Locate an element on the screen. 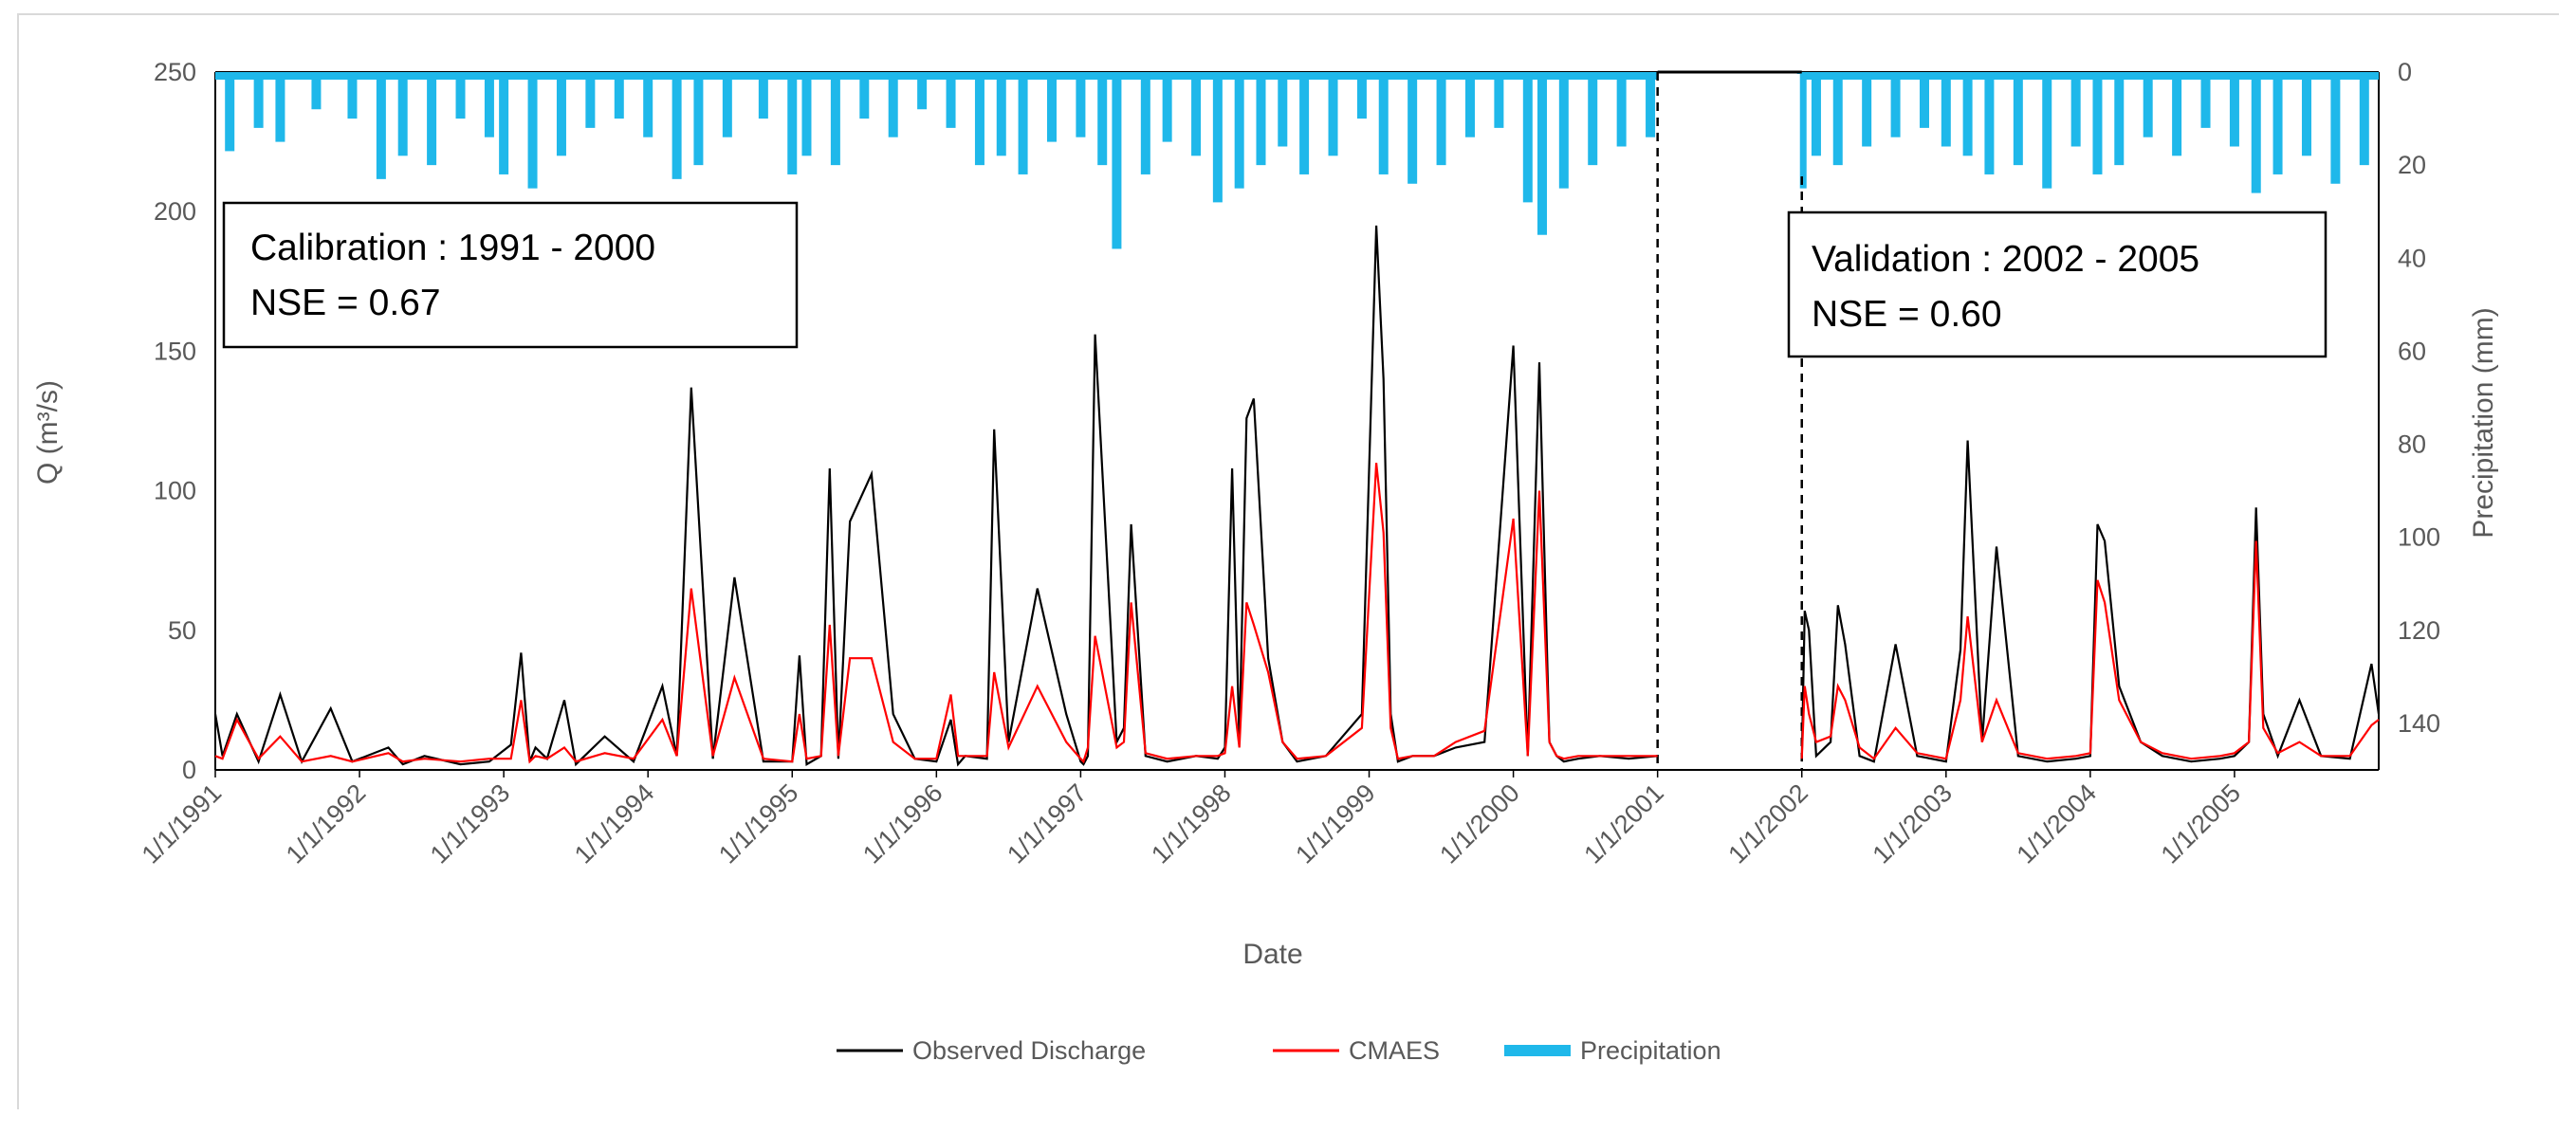 The width and height of the screenshot is (2576, 1134). calibration-period-label: Calibration : 1991 - 2000 is located at coordinates (452, 248).